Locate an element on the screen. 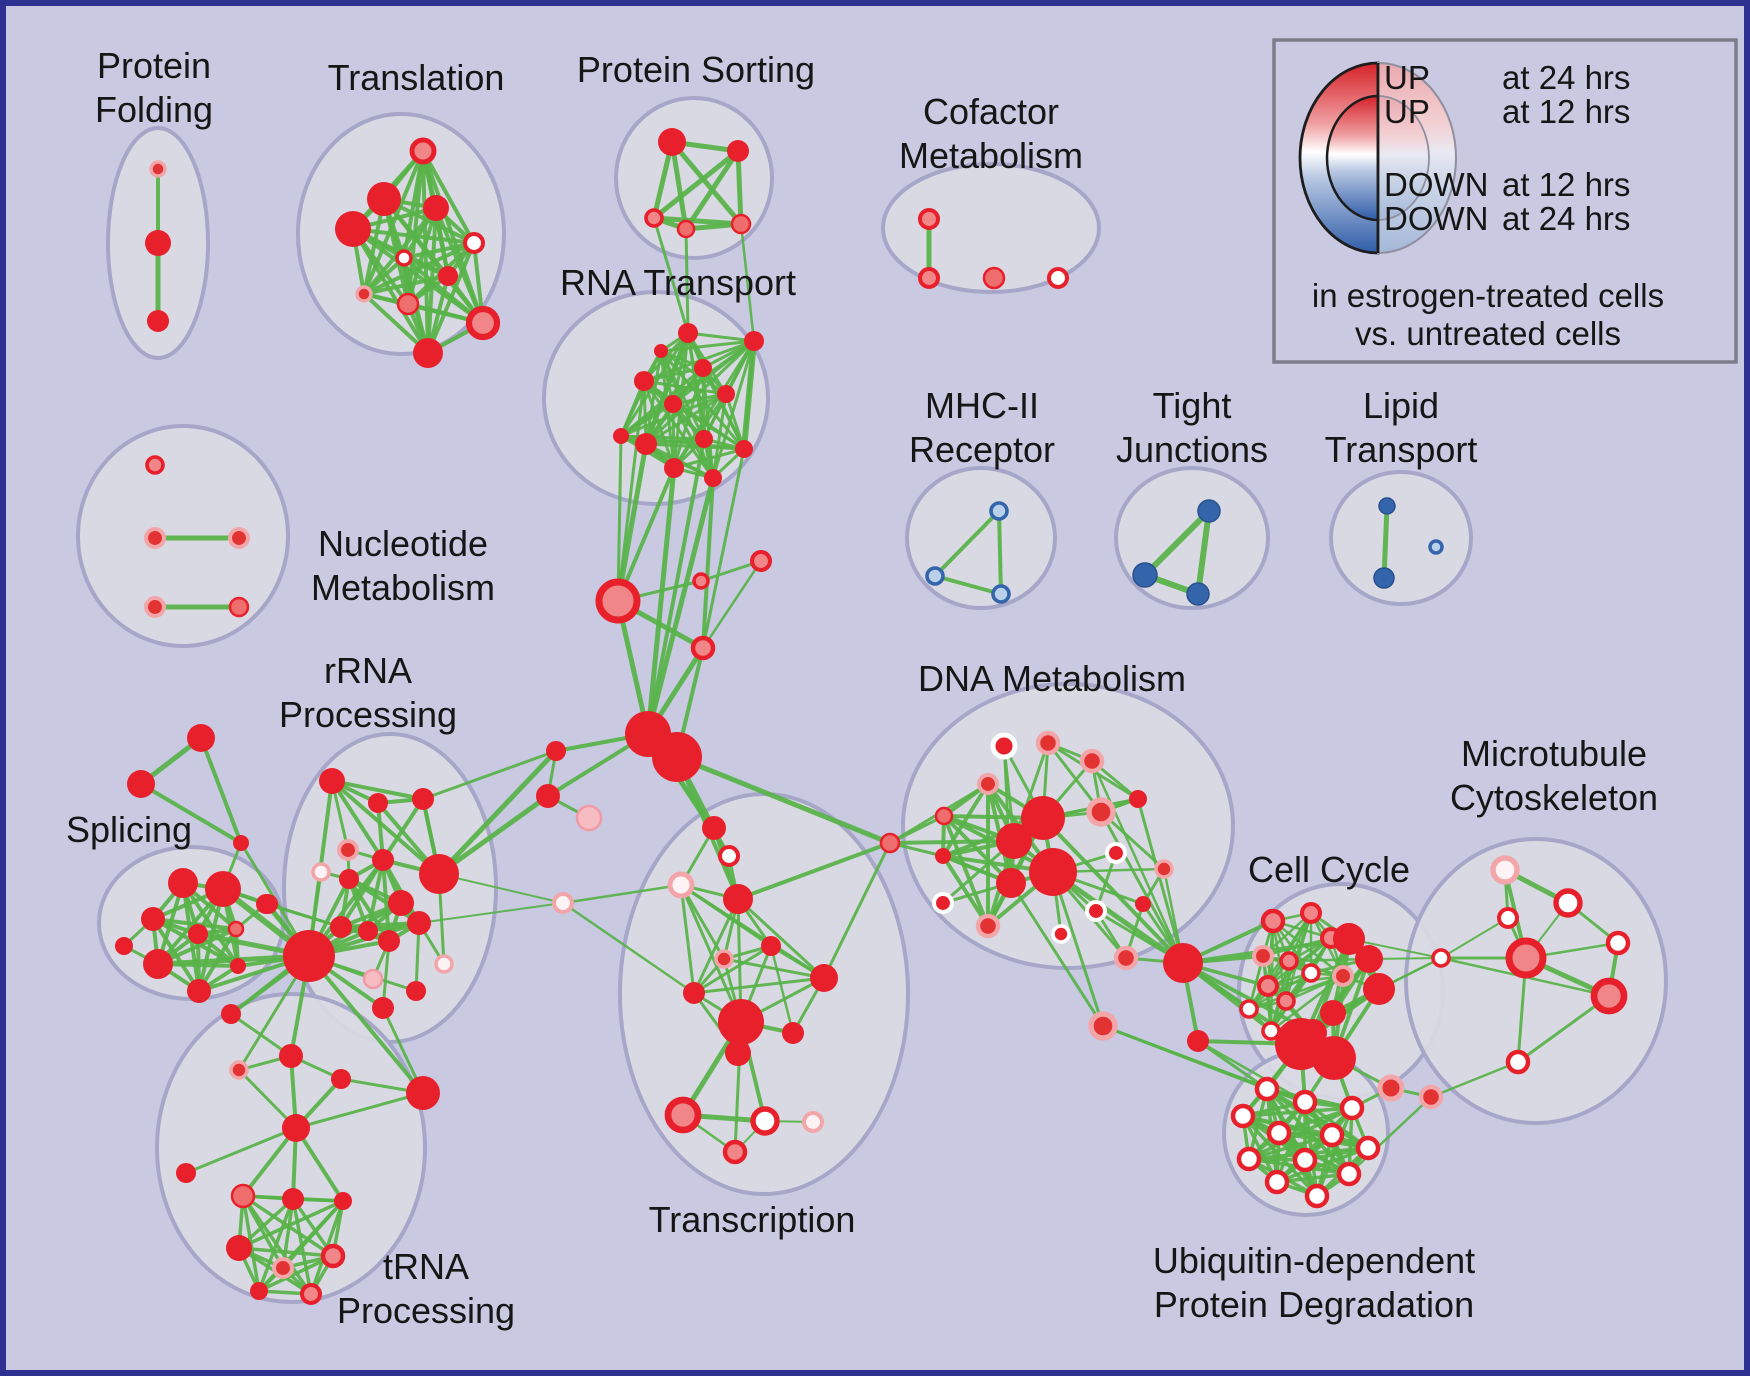 The width and height of the screenshot is (1750, 1376). cluster-label-protein-sorting: Protein Sorting is located at coordinates (696, 69).